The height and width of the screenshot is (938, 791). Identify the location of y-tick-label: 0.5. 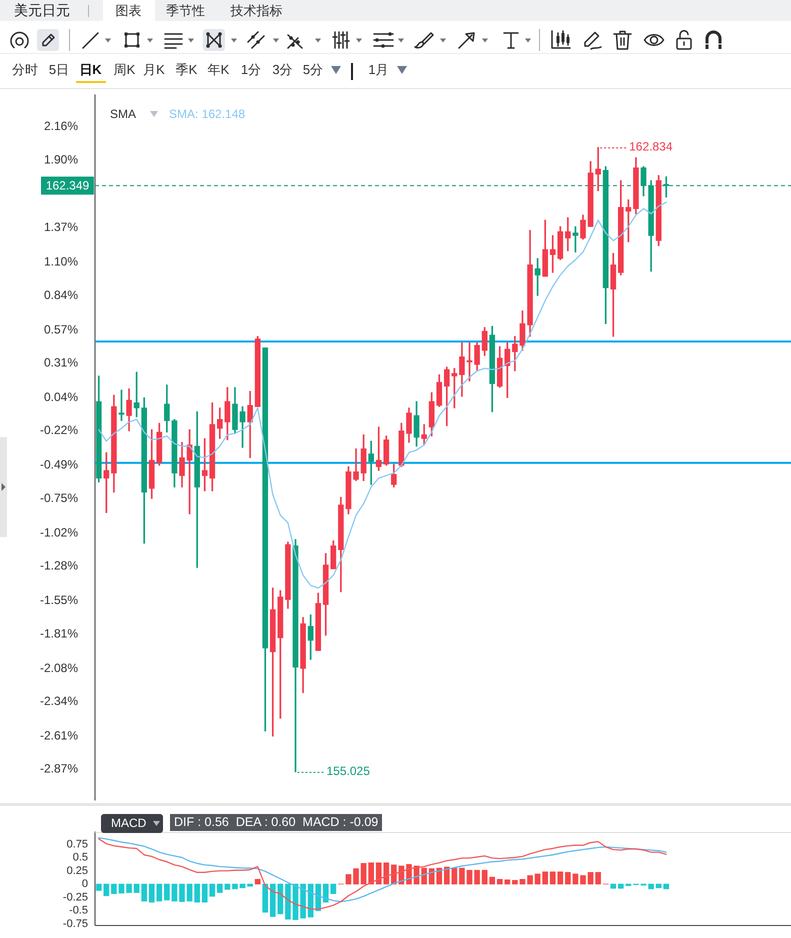
(80, 858).